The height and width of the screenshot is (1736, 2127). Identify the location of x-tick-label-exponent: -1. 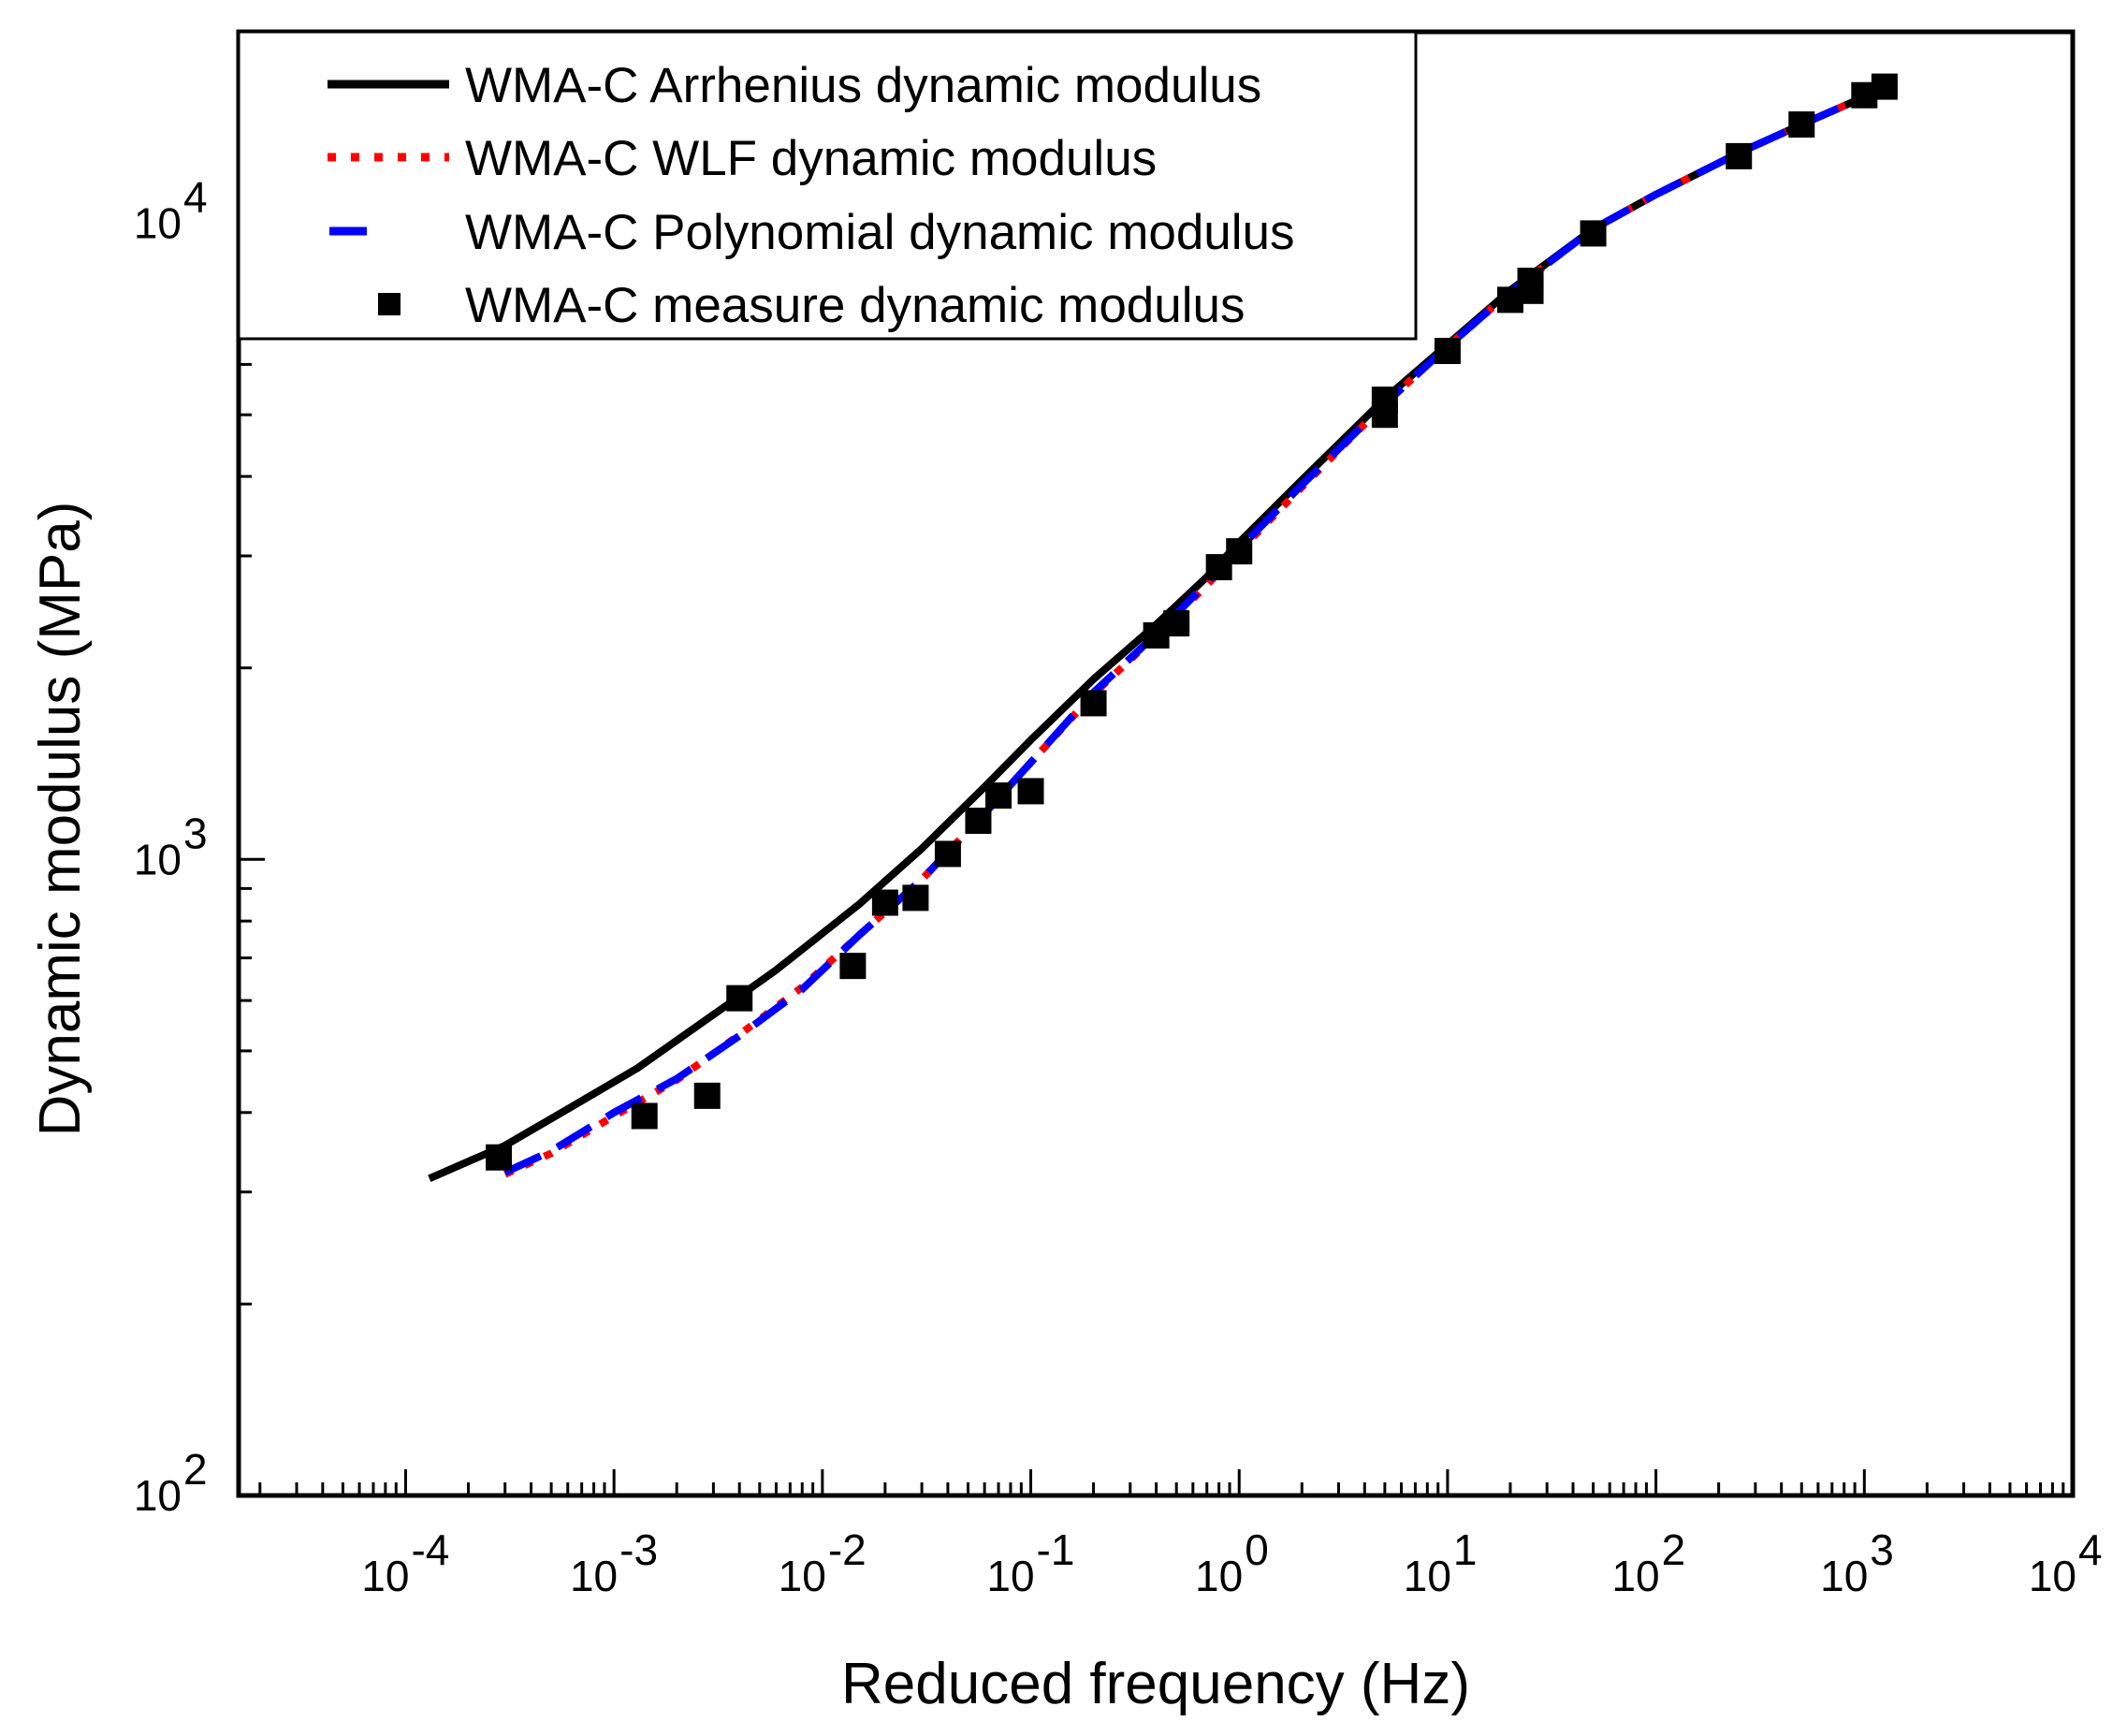
(1056, 1549).